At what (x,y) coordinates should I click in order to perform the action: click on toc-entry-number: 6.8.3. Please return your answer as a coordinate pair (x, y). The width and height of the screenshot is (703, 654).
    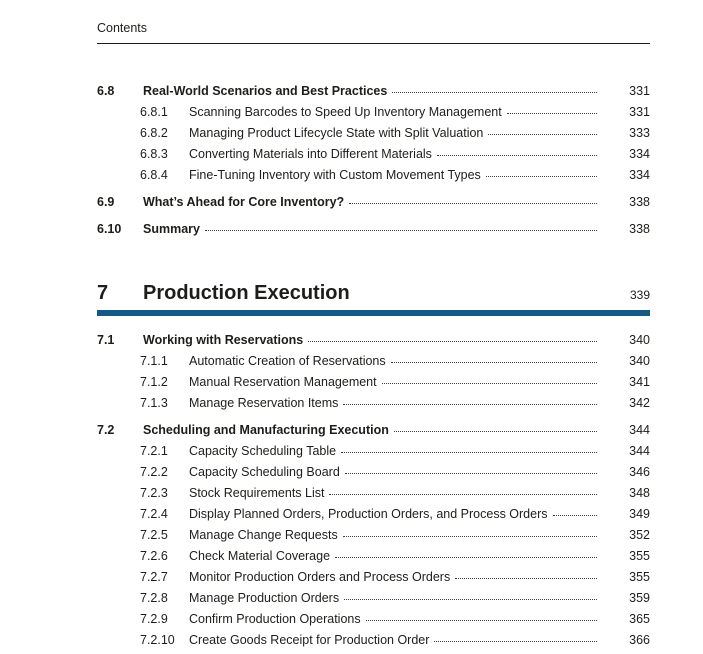
    Looking at the image, I should click on (154, 154).